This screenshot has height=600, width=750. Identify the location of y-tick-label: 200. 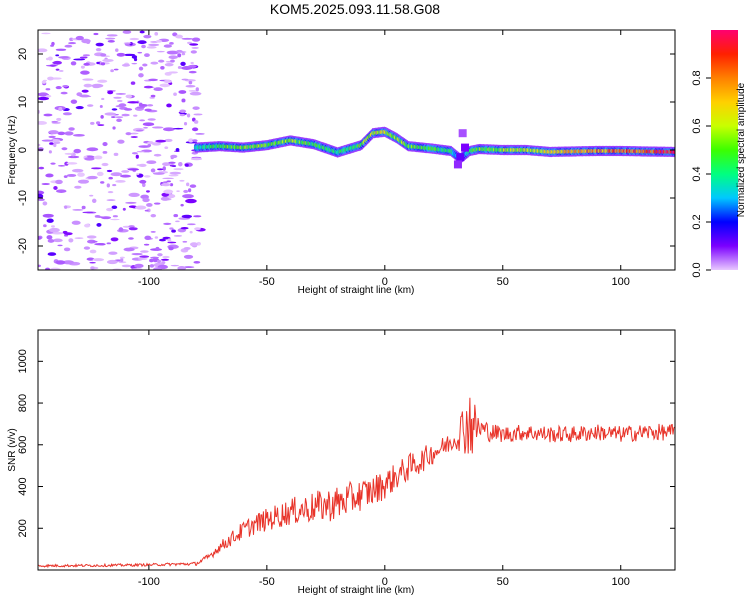
(23, 528).